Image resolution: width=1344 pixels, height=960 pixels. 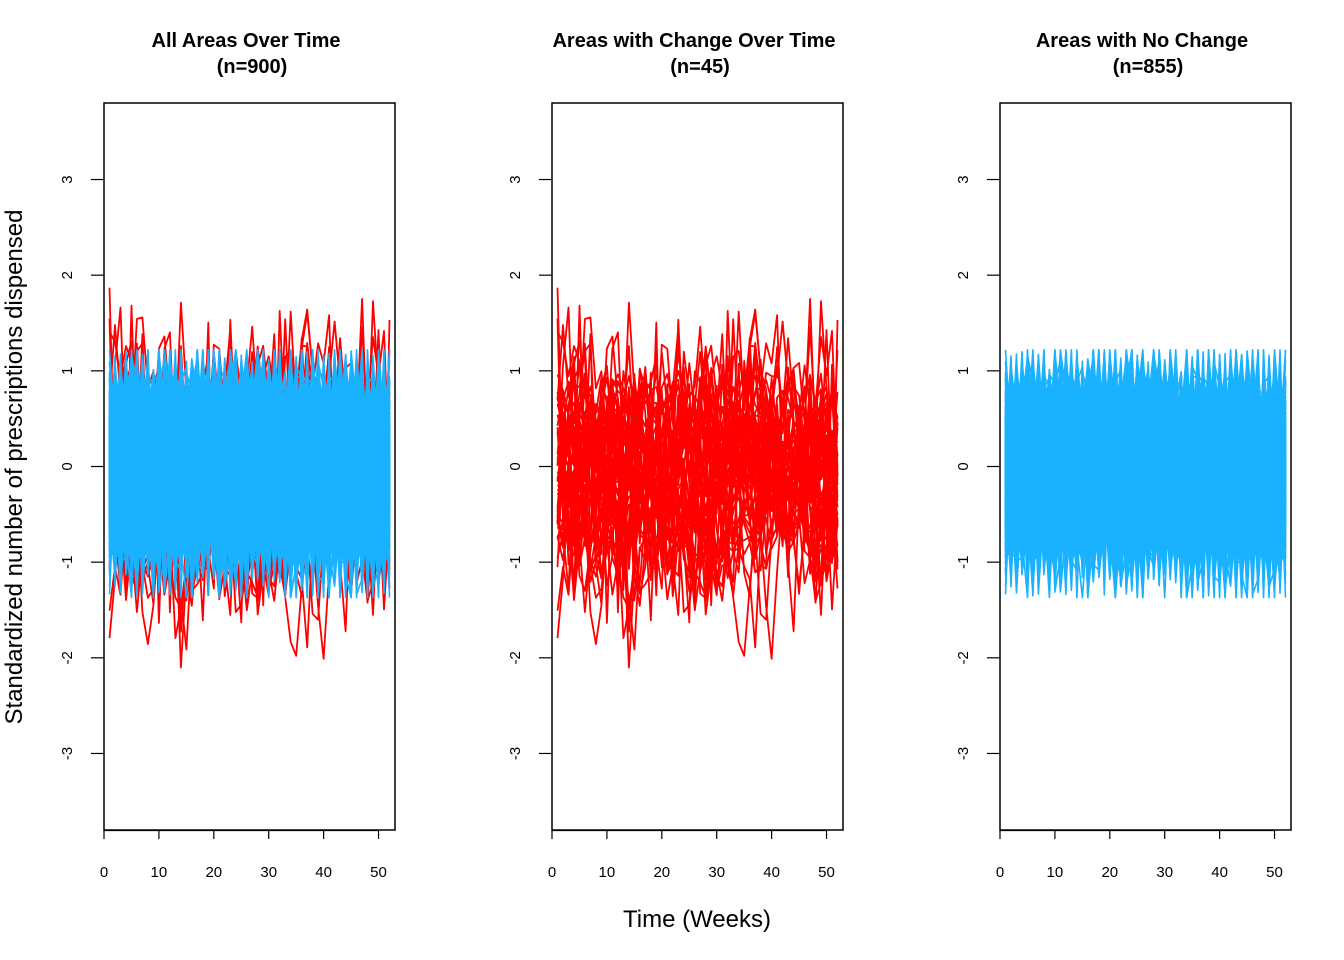 I want to click on panel-subtitle: (n=900), so click(x=252, y=67).